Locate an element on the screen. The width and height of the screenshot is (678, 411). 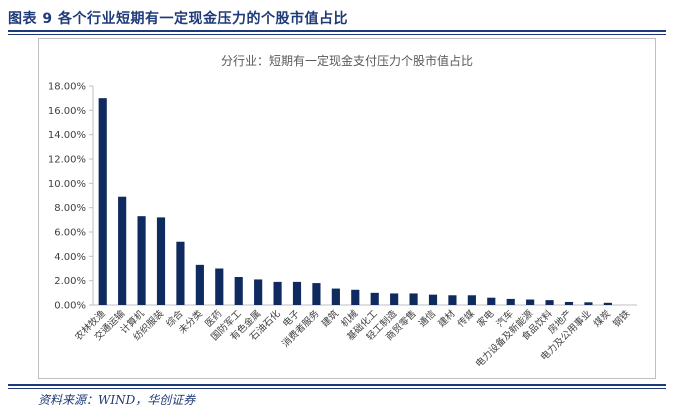
footer-rule-thin is located at coordinates (337, 388).